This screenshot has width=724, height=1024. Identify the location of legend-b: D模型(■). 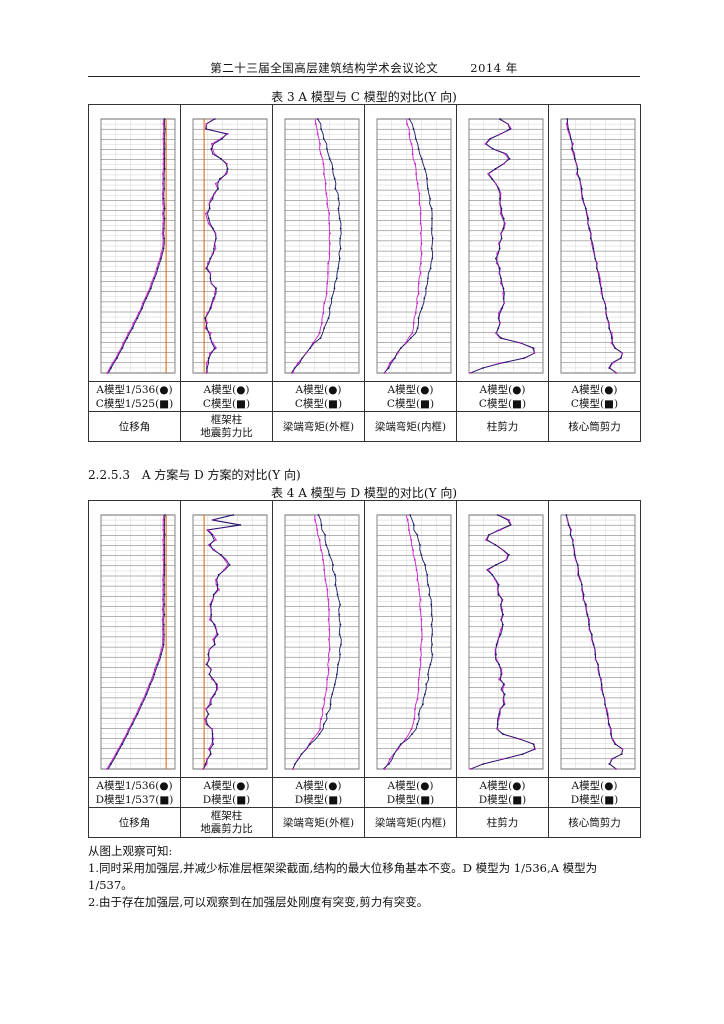
(594, 799).